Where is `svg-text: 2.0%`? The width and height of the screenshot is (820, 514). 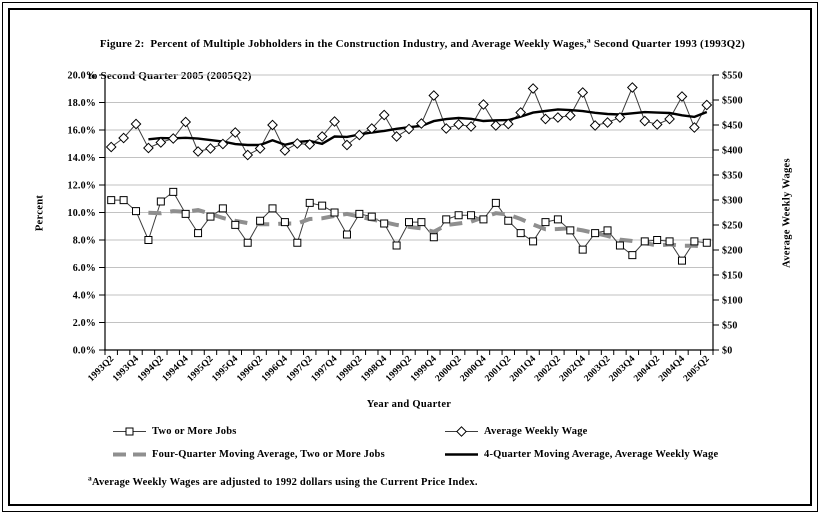 svg-text: 2.0% is located at coordinates (84, 323).